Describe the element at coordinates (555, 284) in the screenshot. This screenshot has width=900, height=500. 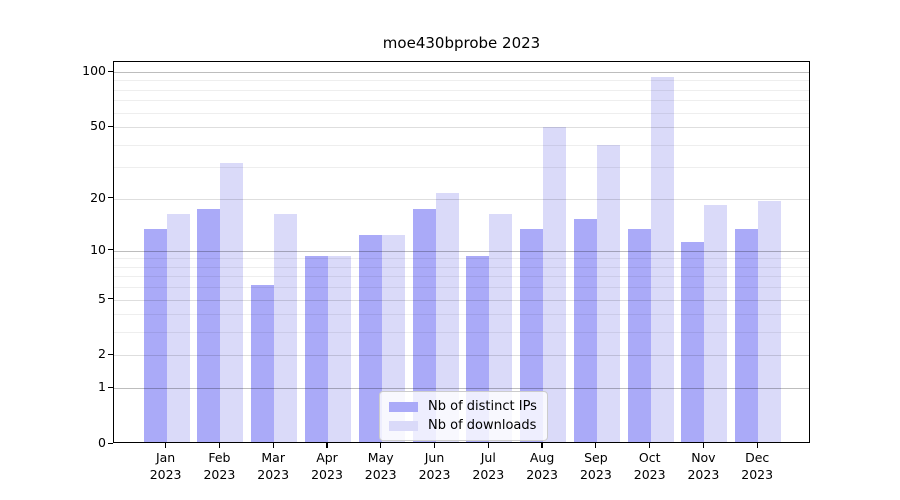
I see `bar-downloads-aug` at that location.